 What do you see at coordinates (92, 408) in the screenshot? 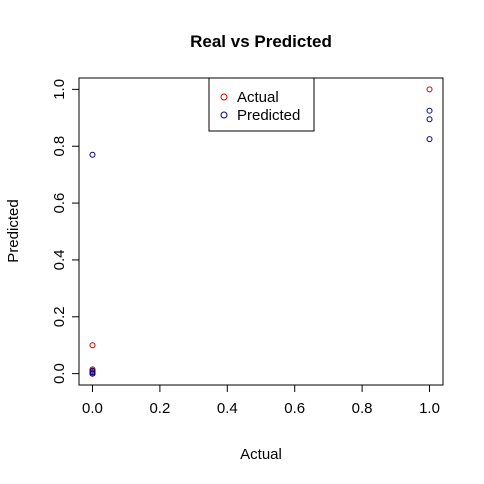
I see `x-tick-label: 0.0` at bounding box center [92, 408].